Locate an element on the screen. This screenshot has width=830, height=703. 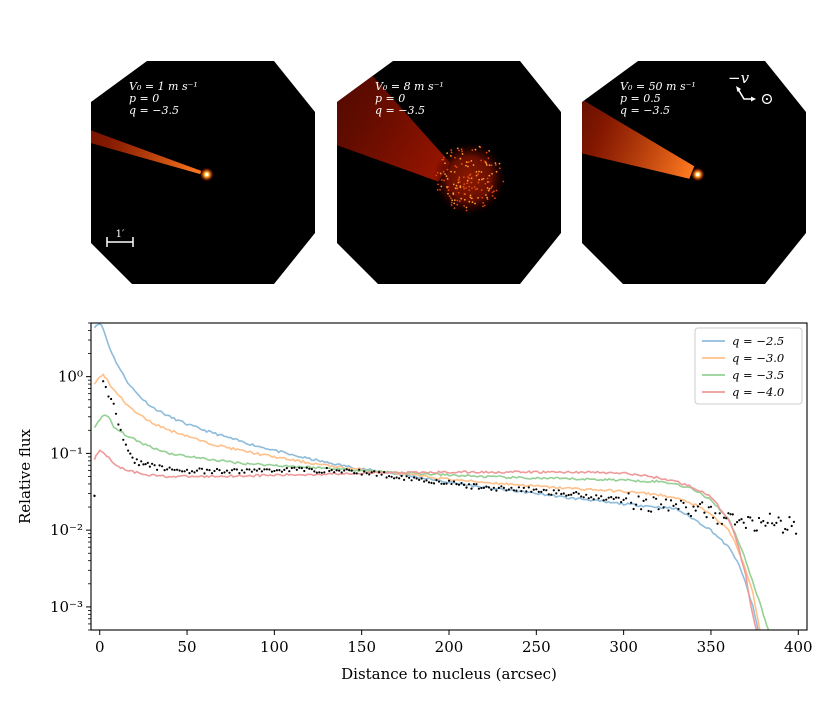
x-tick-label: 0 is located at coordinates (100, 647).